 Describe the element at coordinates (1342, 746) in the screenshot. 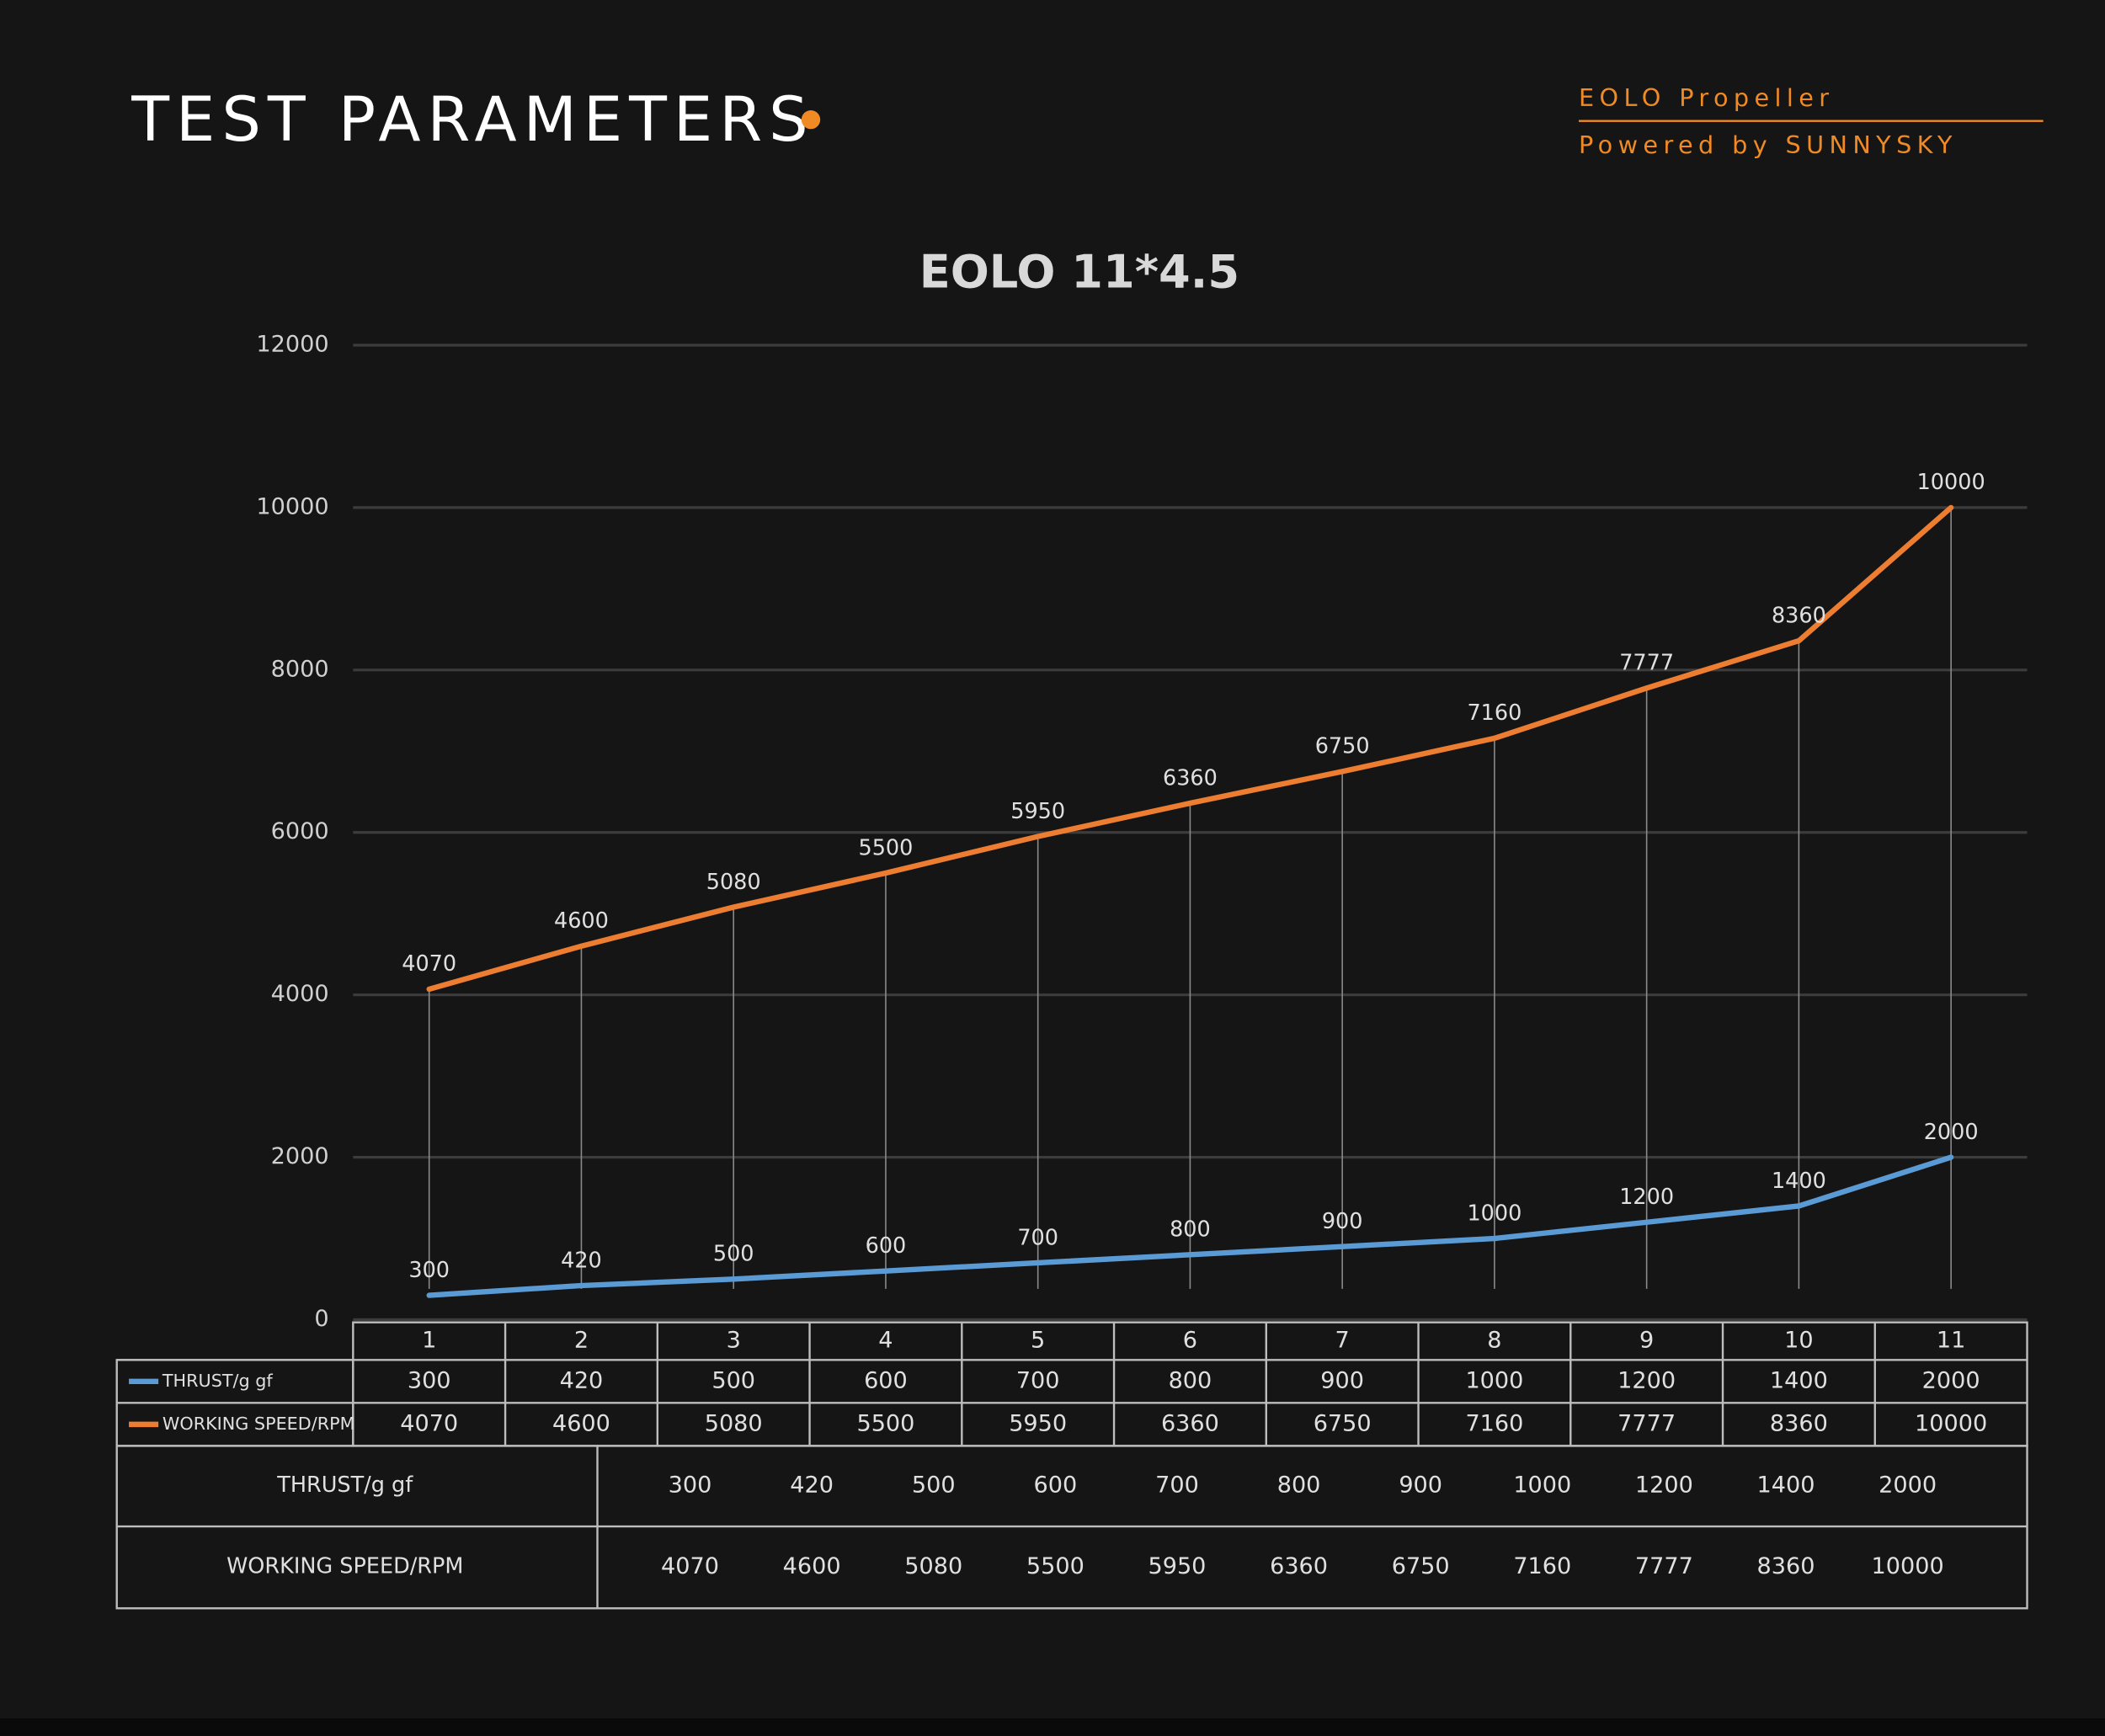

I see `data-label: 6750` at that location.